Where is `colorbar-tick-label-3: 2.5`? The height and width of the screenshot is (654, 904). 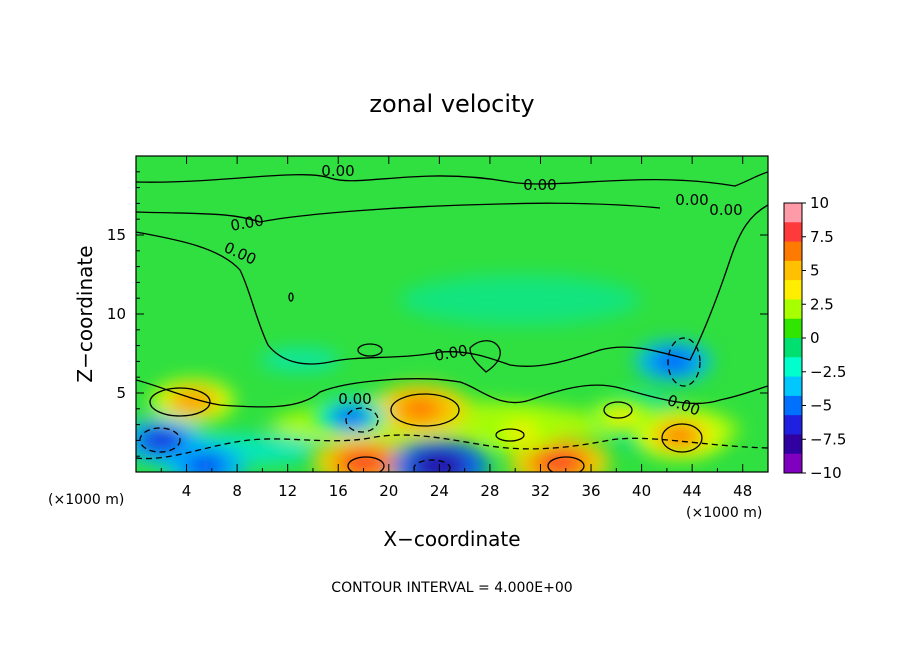 colorbar-tick-label-3: 2.5 is located at coordinates (822, 304).